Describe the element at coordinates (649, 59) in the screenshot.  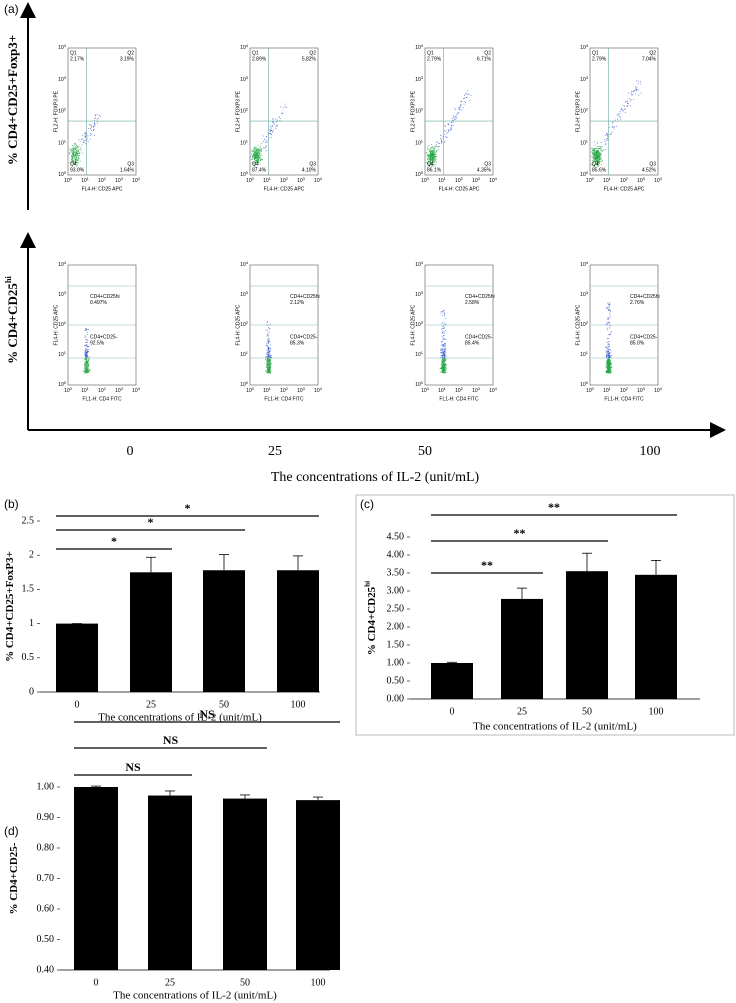
I see `quadrant-value: 7.04%` at that location.